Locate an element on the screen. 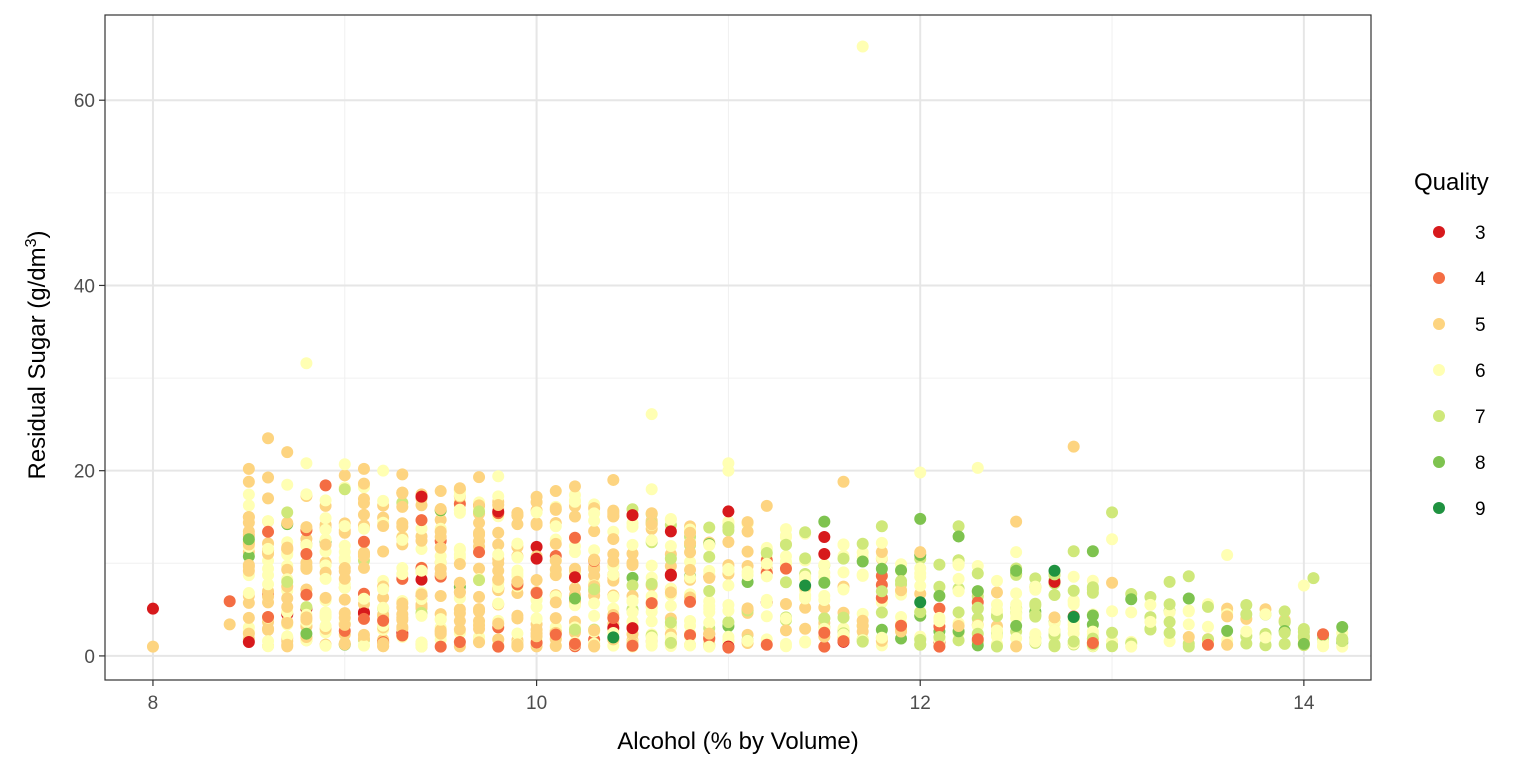 The width and height of the screenshot is (1536, 768). legend-label: 6 is located at coordinates (1480, 371).